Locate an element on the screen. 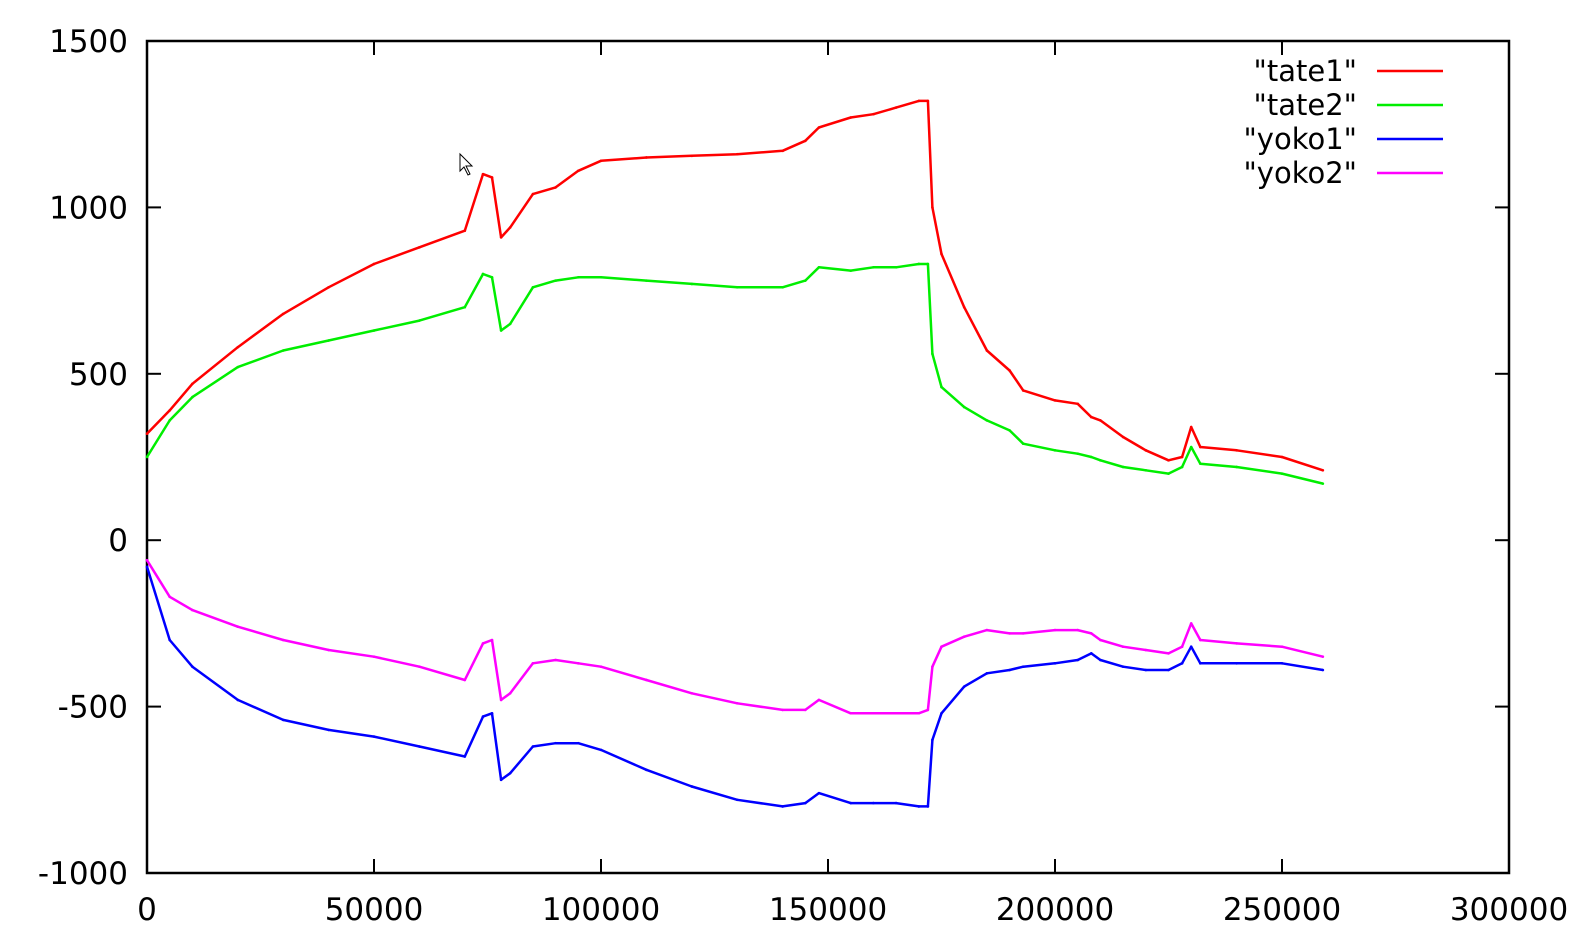 This screenshot has height=945, width=1581. x-tick-label: 50000 is located at coordinates (374, 910).